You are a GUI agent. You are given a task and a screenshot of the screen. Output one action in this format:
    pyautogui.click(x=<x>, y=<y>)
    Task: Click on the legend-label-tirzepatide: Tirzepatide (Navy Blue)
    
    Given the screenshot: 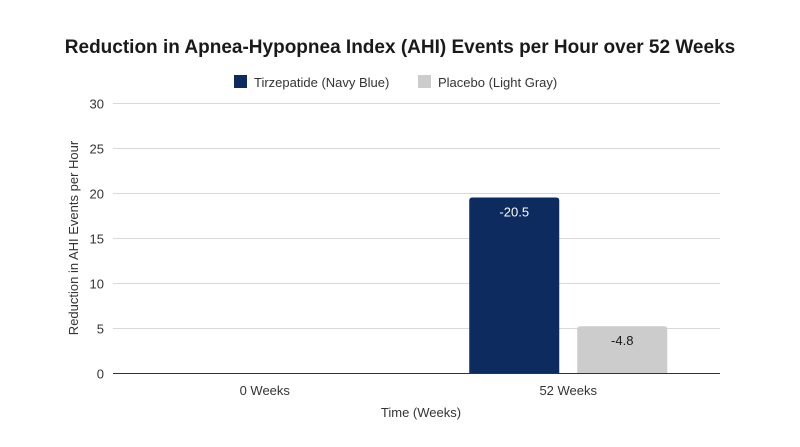 What is the action you would take?
    pyautogui.click(x=321, y=82)
    